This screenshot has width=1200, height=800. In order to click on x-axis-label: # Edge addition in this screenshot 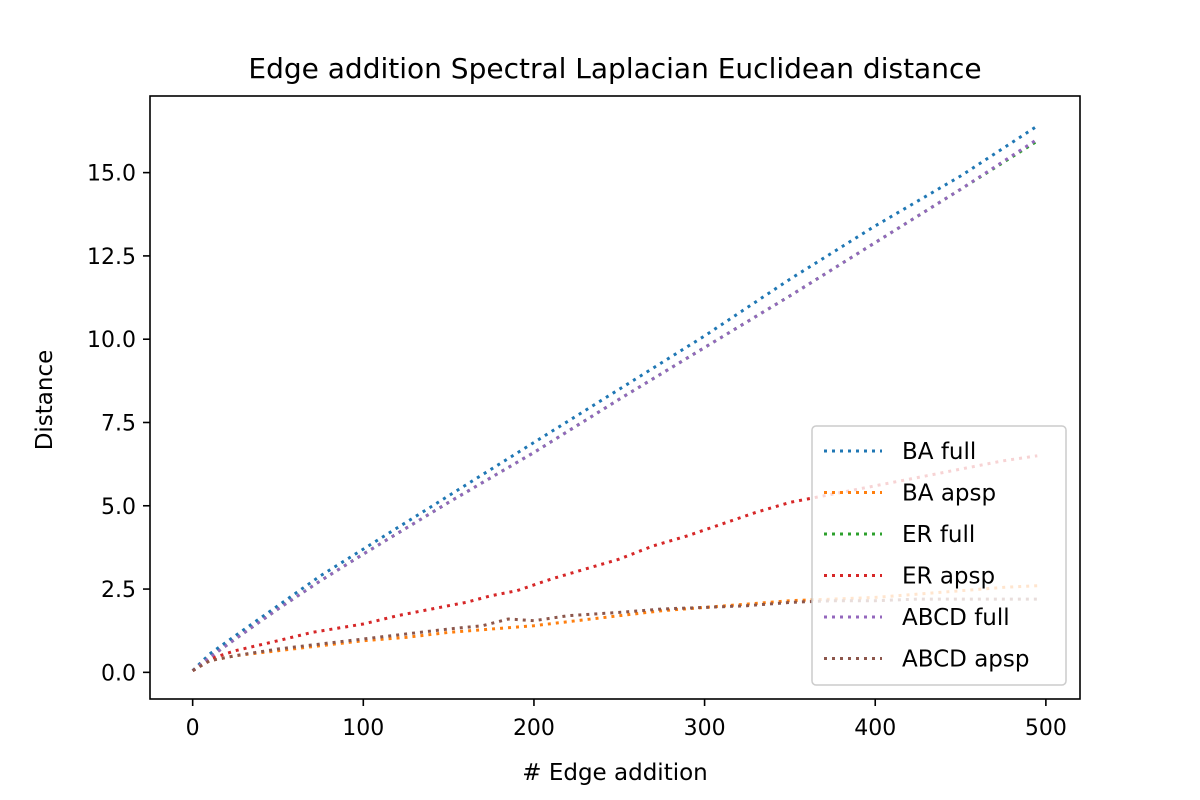, I will do `click(615, 773)`.